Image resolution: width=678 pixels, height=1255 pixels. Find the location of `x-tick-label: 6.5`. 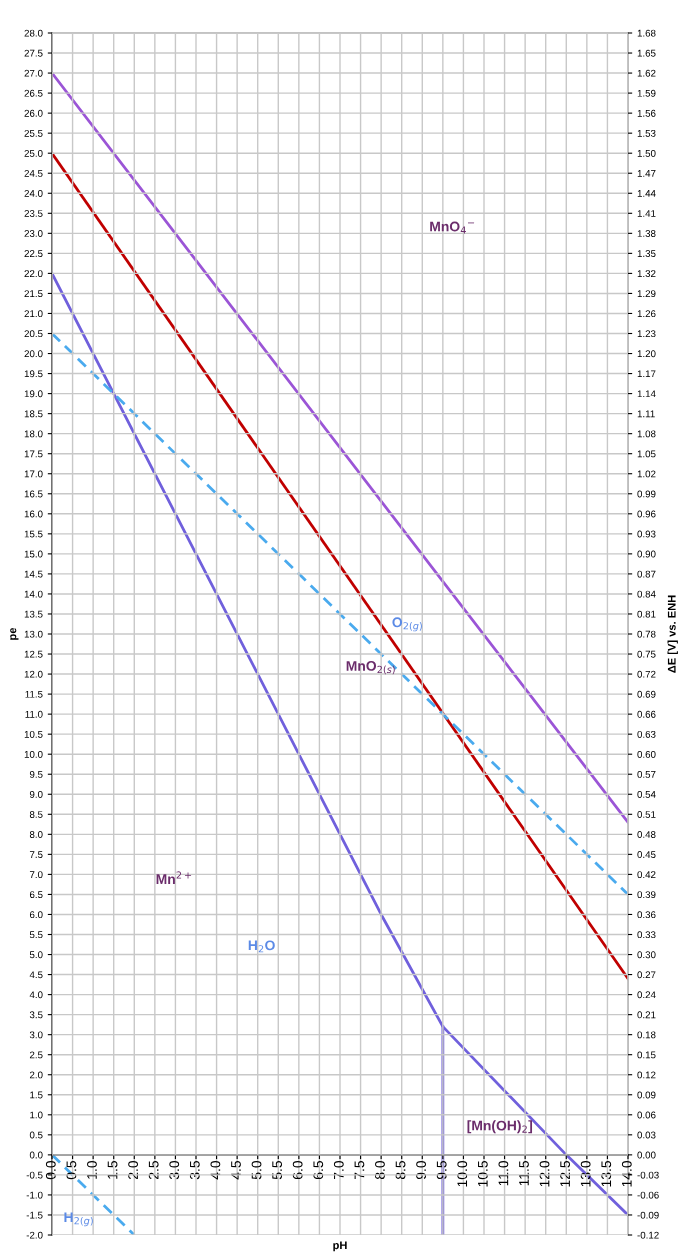

x-tick-label: 6.5 is located at coordinates (318, 1170).